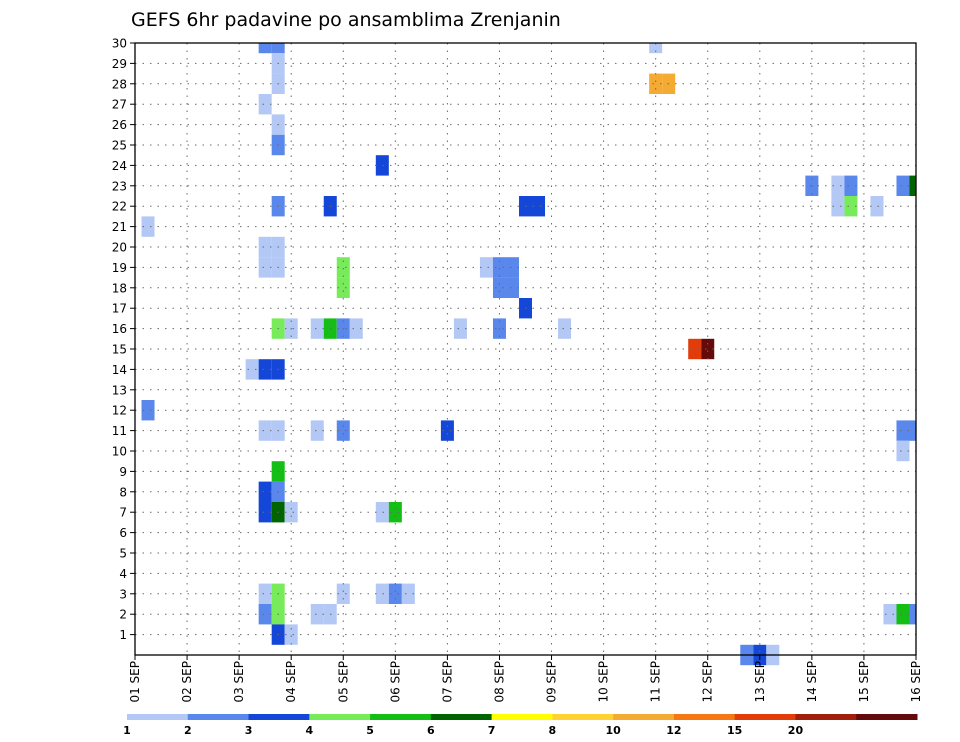 The width and height of the screenshot is (960, 742). Describe the element at coordinates (553, 730) in the screenshot. I see `colorbar-label: 8` at that location.